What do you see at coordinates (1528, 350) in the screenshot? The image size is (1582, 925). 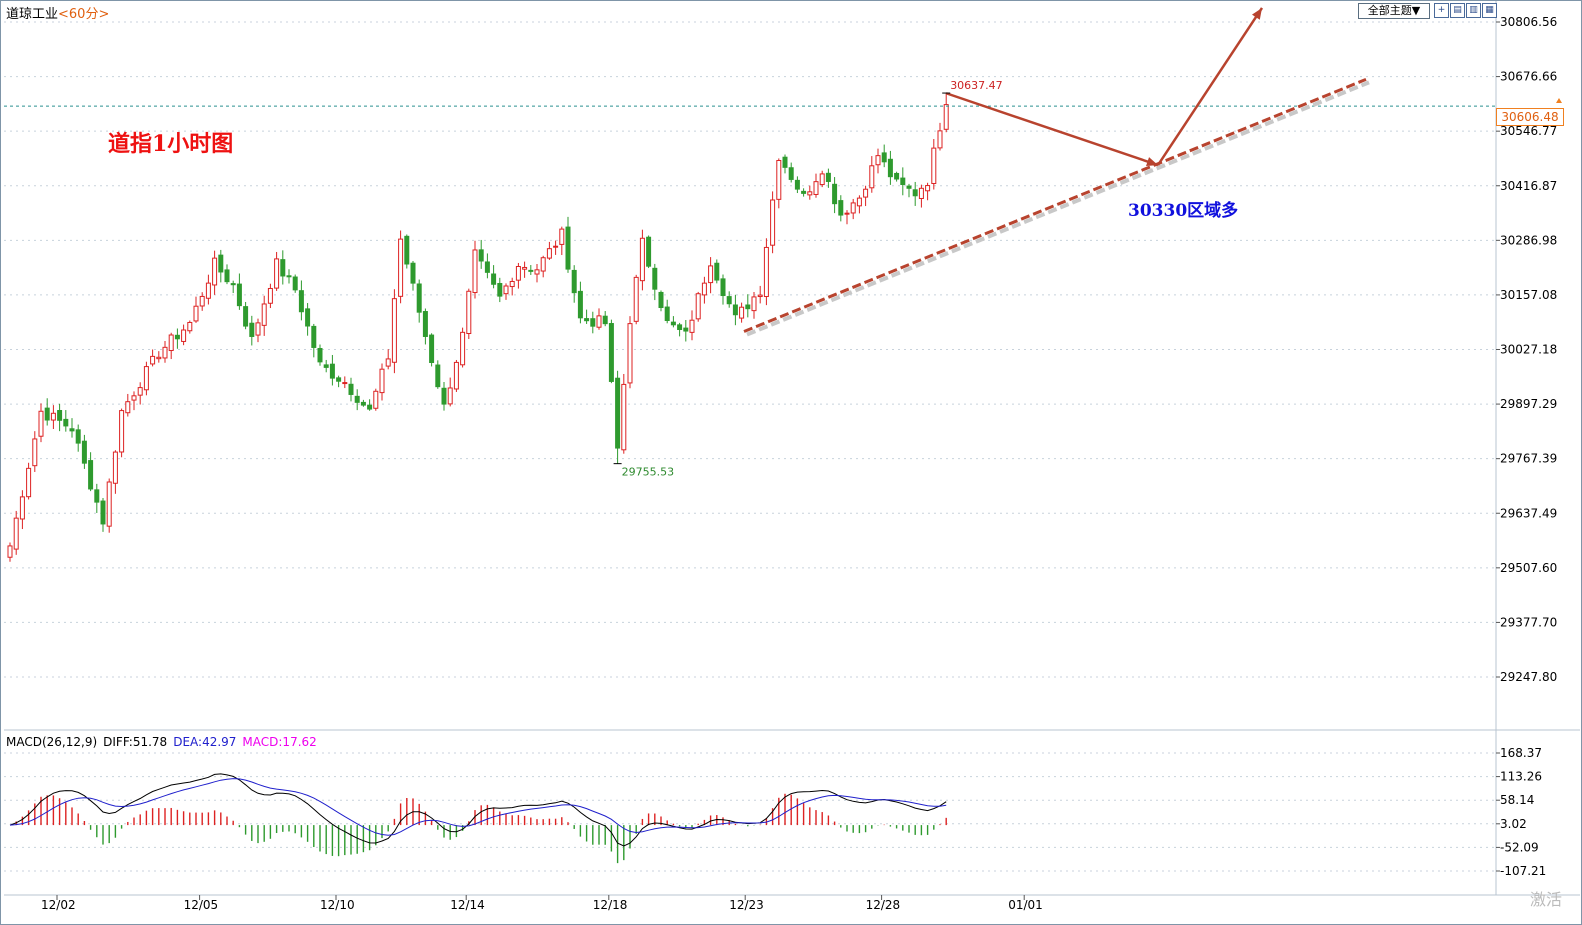 I see `price-tick-label: 30027.18` at bounding box center [1528, 350].